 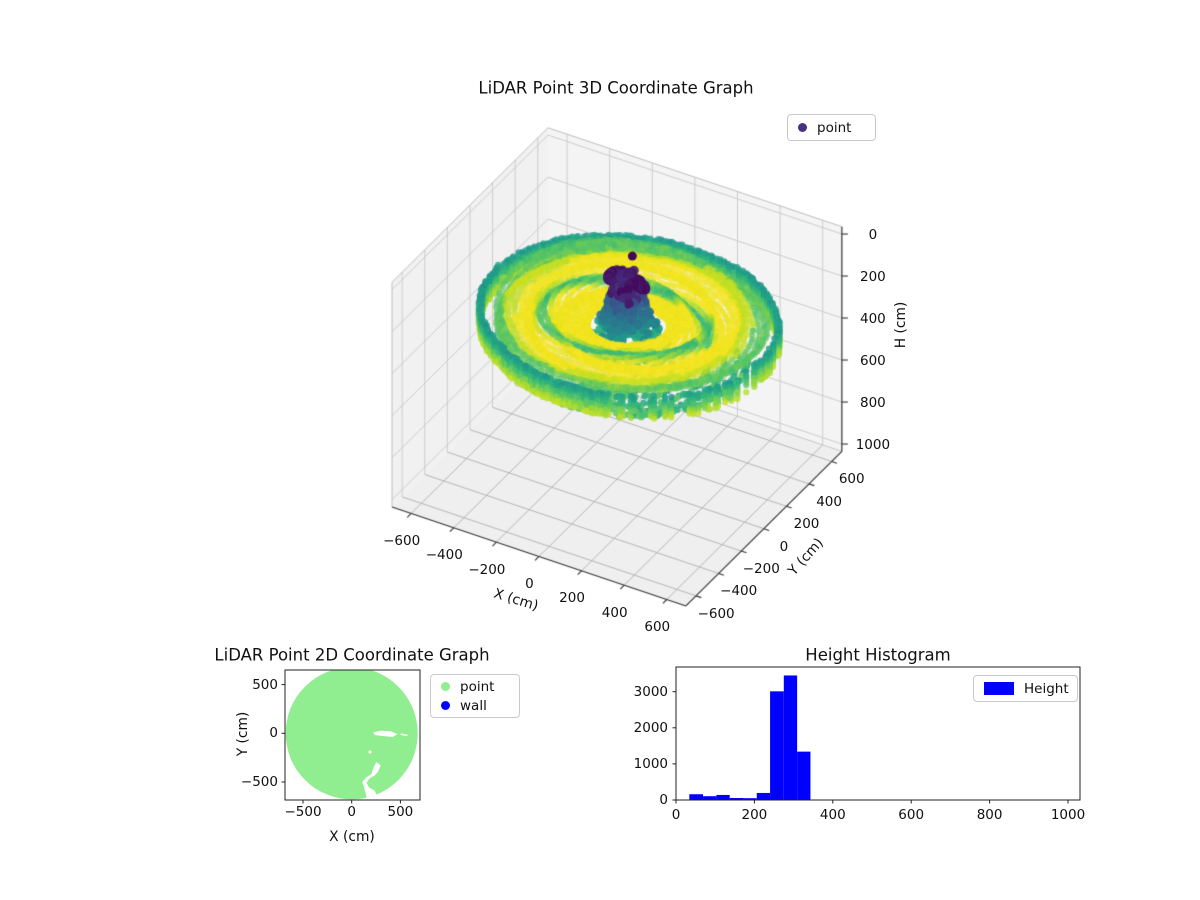 What do you see at coordinates (303, 812) in the screenshot?
I see `plot2d-x-tick-label: −500` at bounding box center [303, 812].